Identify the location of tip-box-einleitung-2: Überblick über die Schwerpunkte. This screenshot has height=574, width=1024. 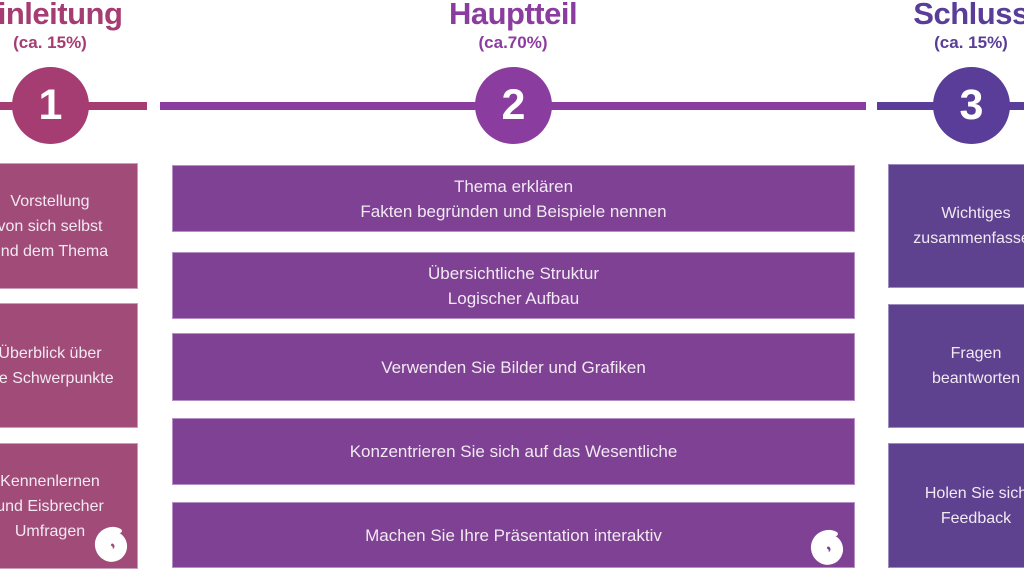
(69, 365).